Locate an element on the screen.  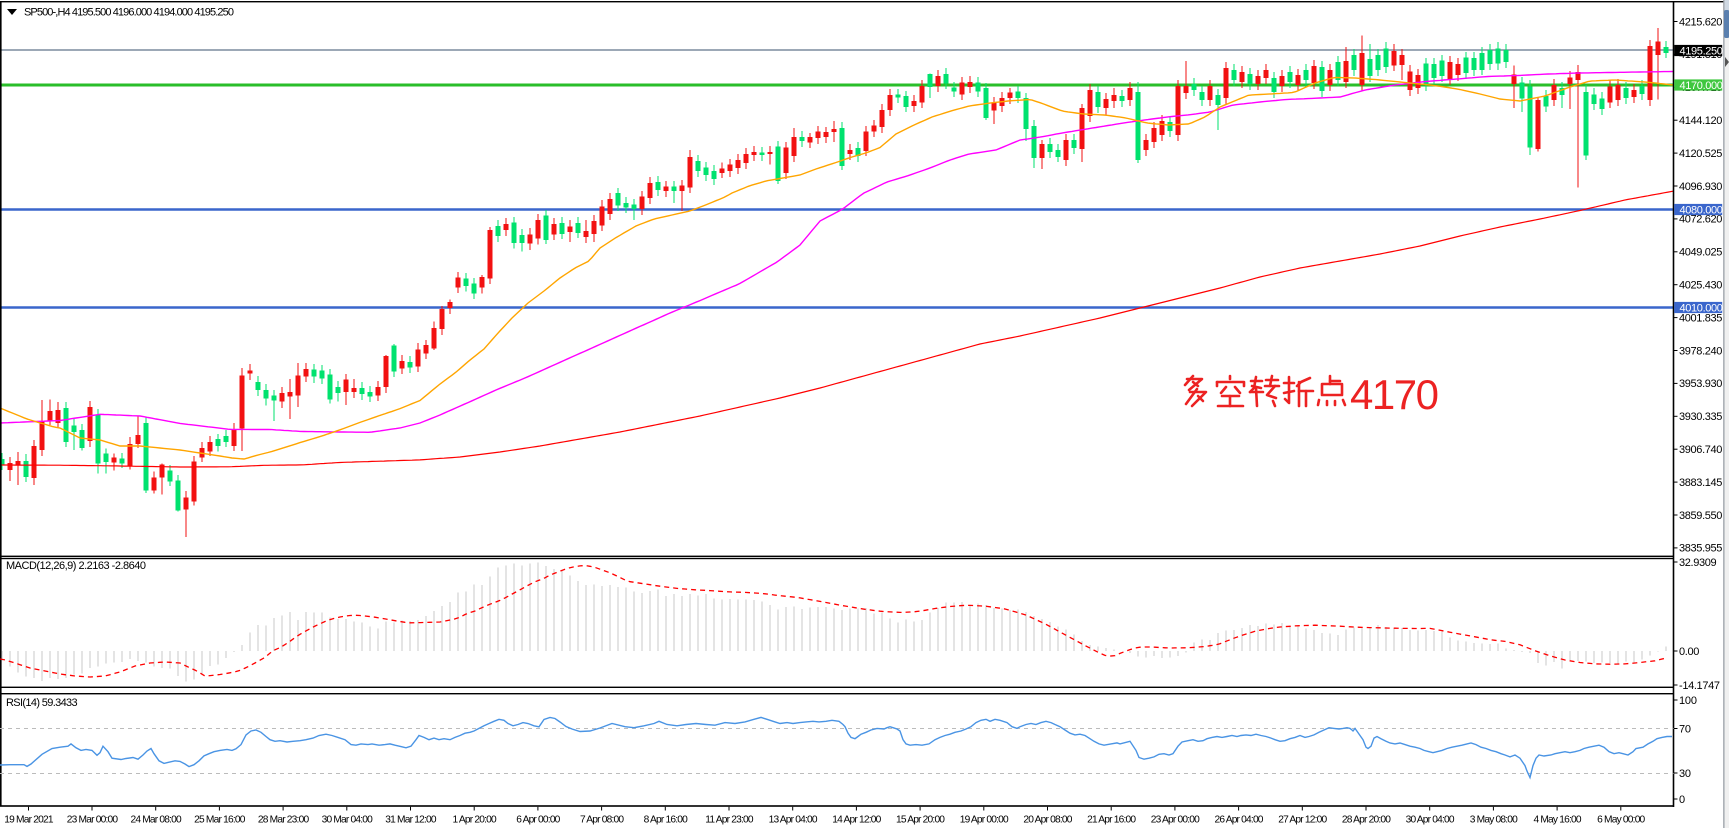
svg-text: 30 Apr 04:00 is located at coordinates (1430, 820).